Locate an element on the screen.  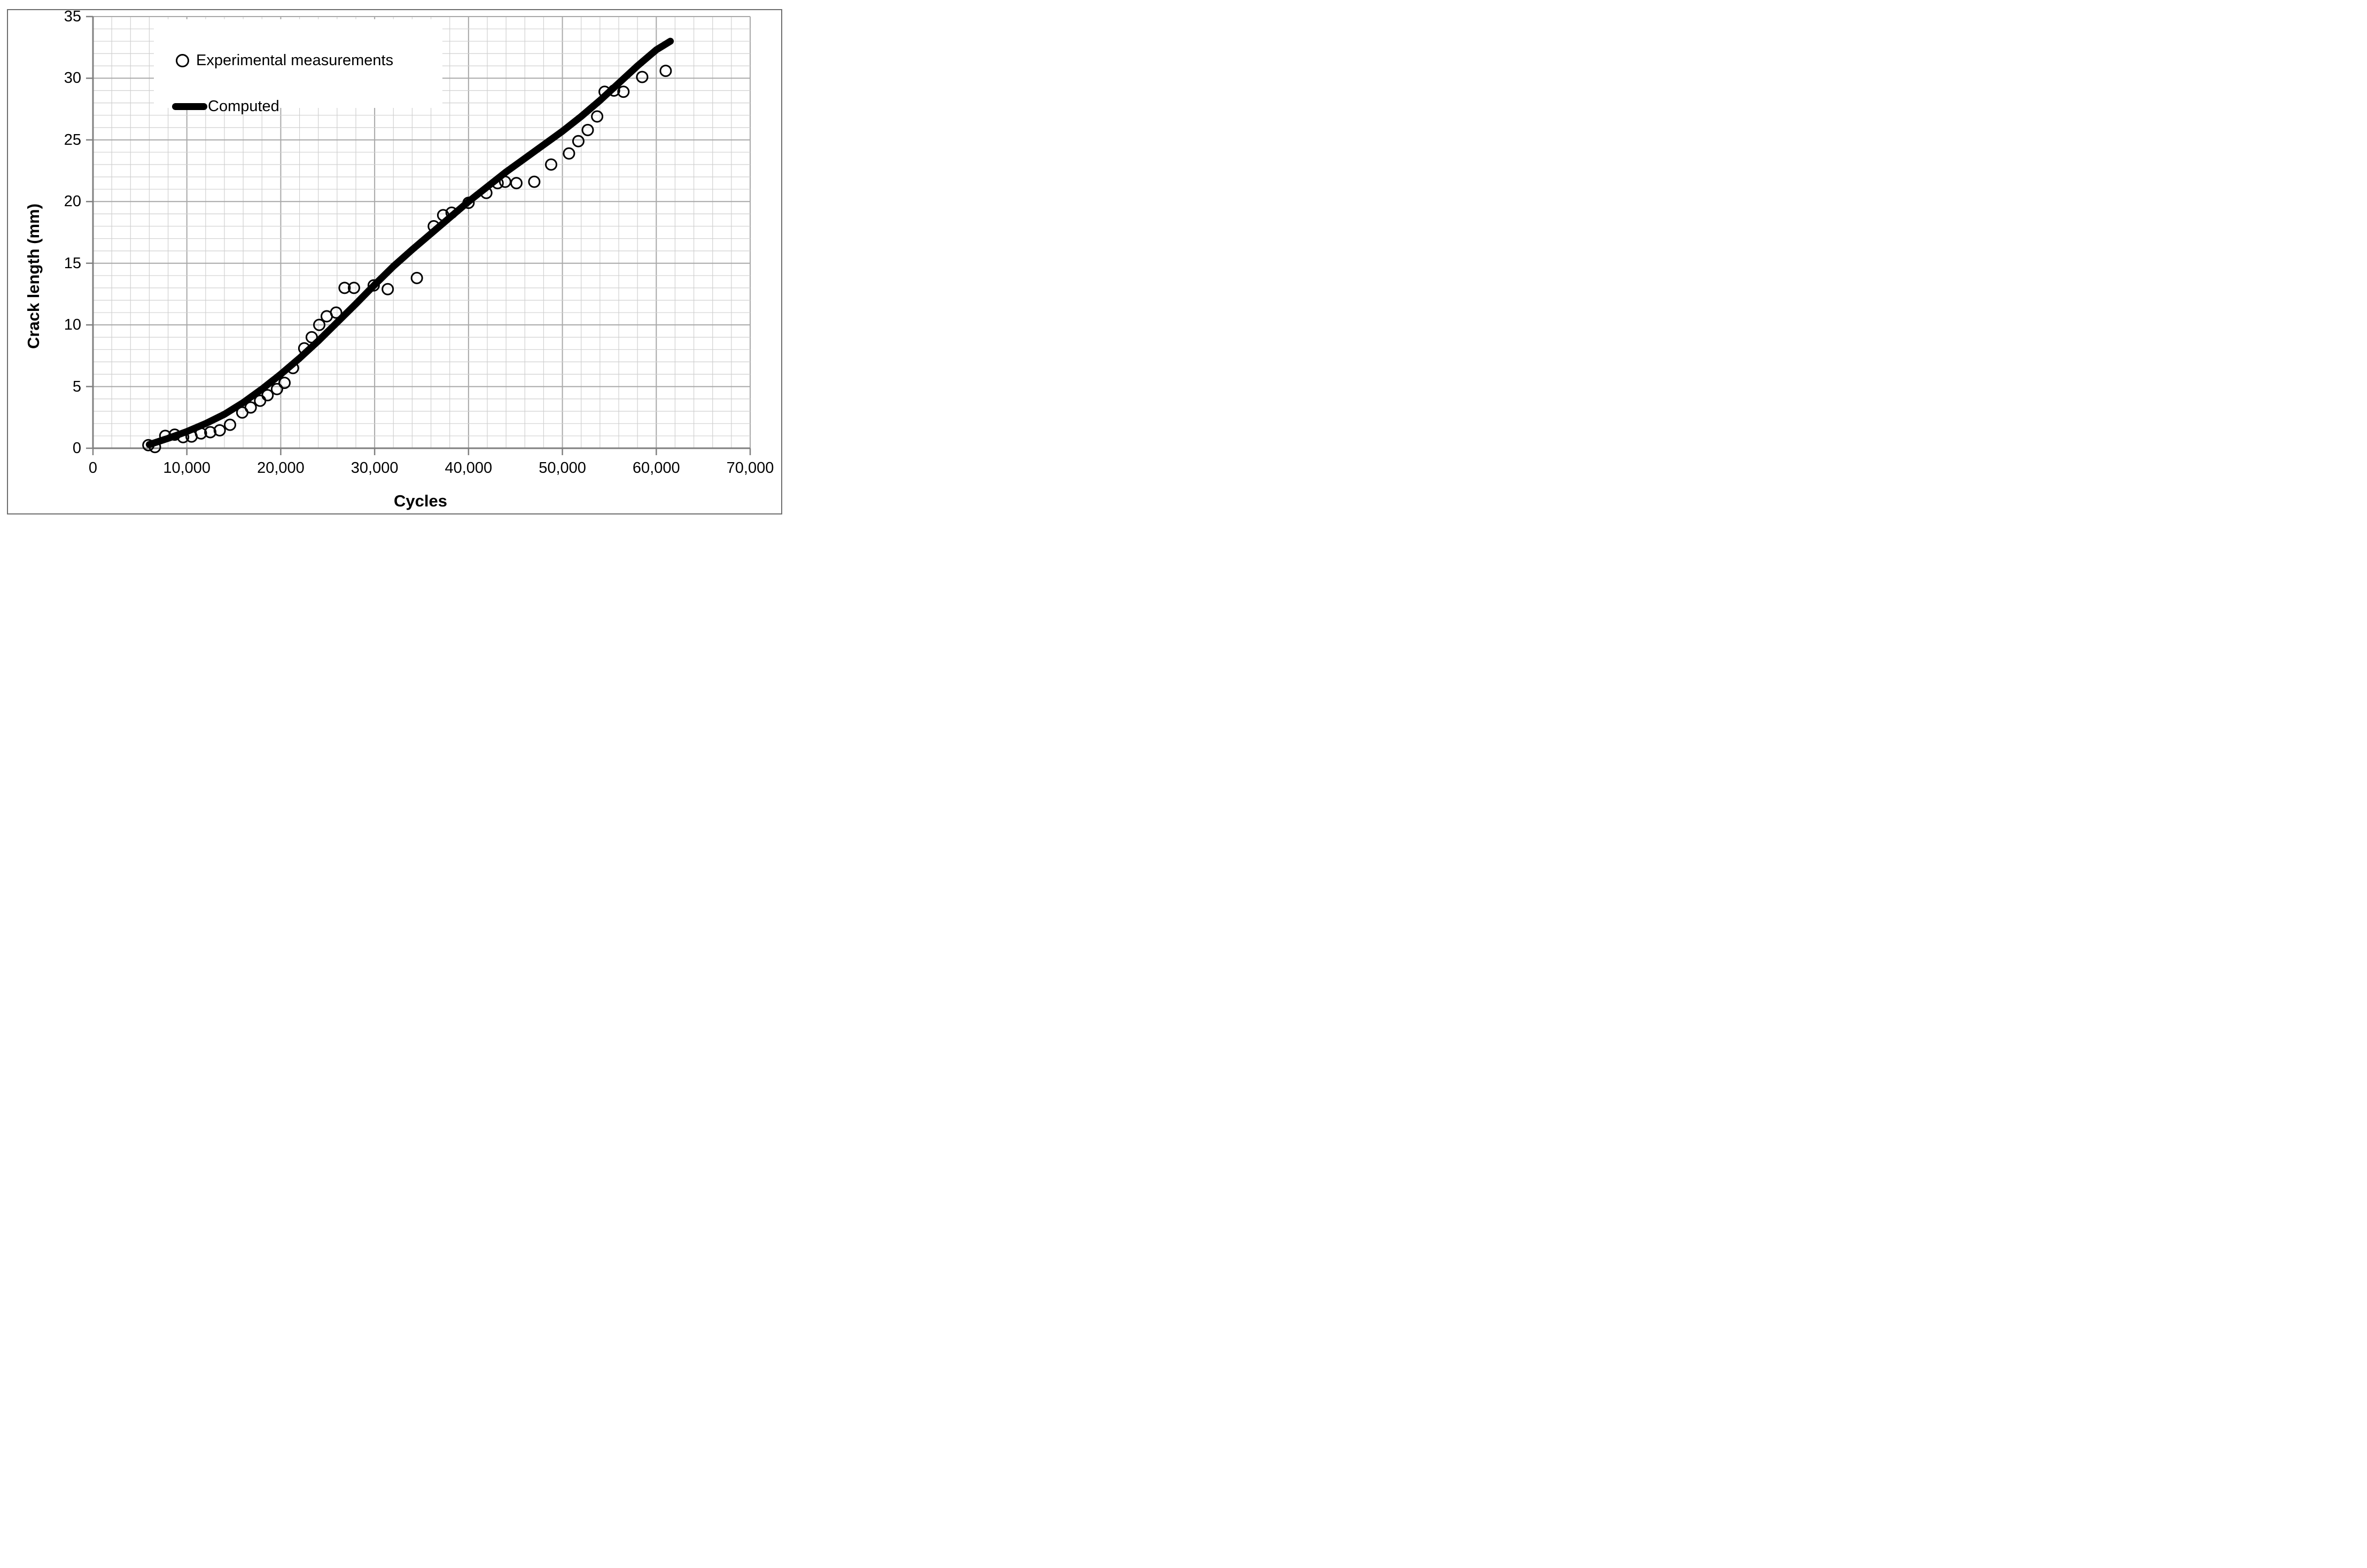
x-tick-label: 10,000 is located at coordinates (187, 468).